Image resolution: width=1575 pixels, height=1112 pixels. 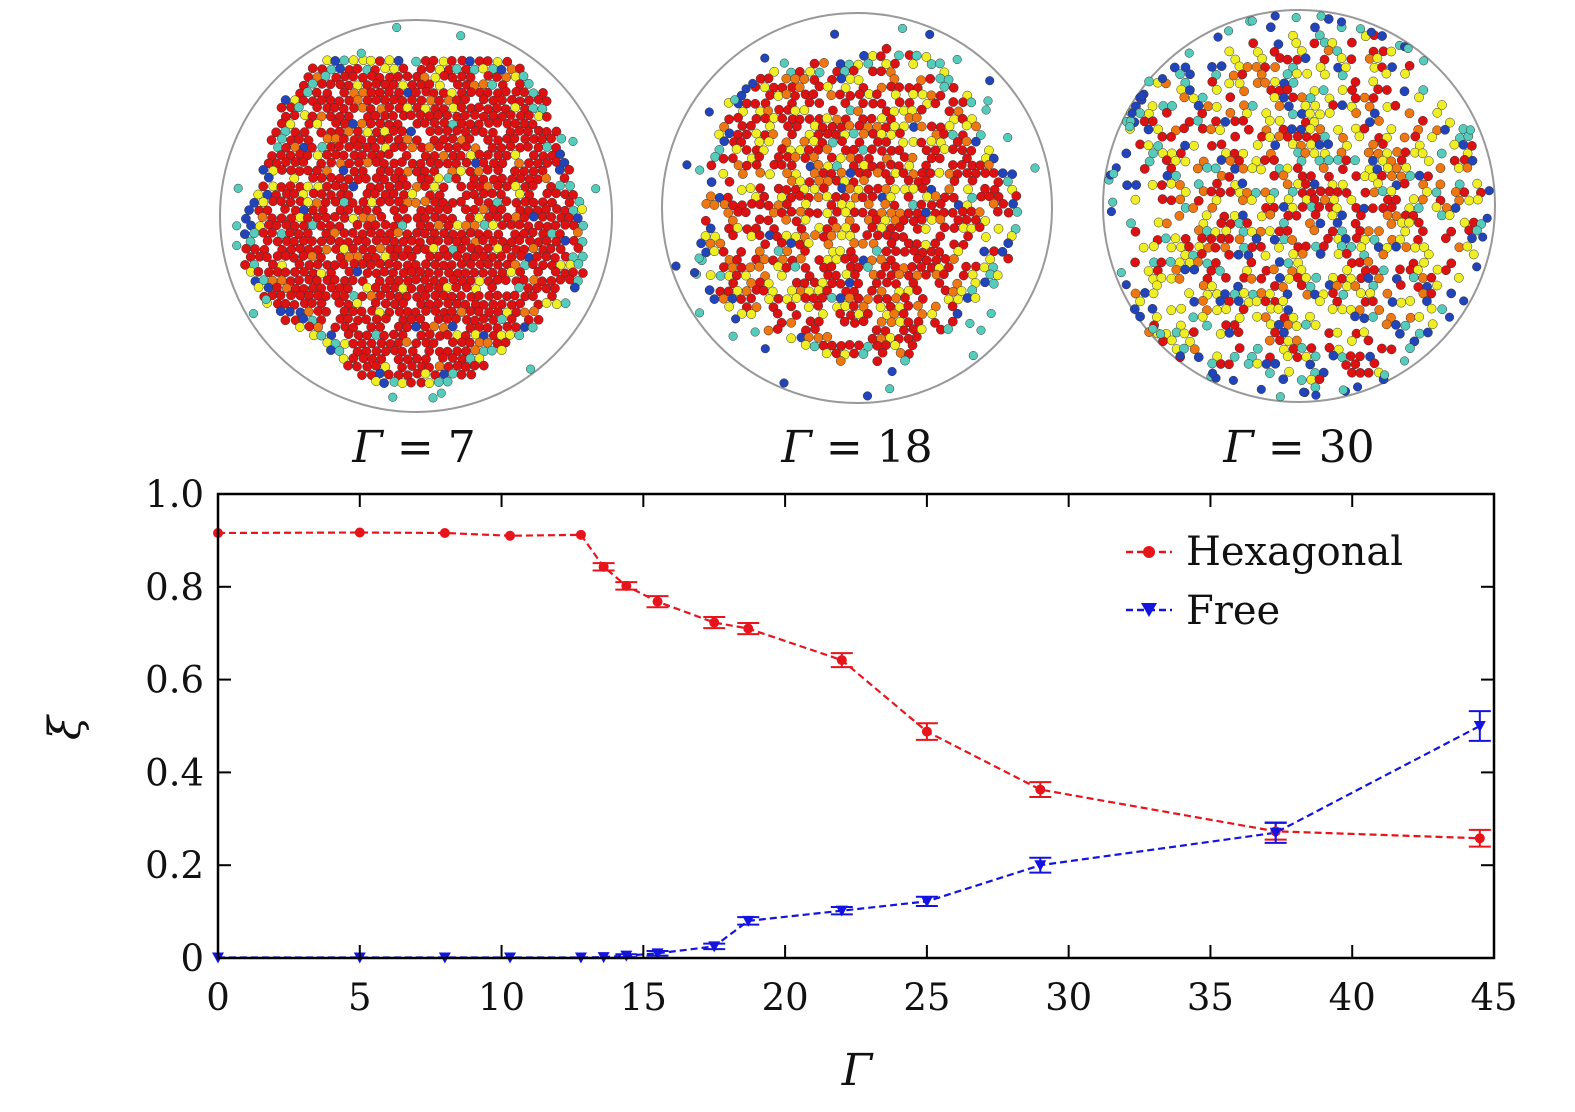 What do you see at coordinates (844, 447) in the screenshot?
I see `snapshot-caption-equals: =` at bounding box center [844, 447].